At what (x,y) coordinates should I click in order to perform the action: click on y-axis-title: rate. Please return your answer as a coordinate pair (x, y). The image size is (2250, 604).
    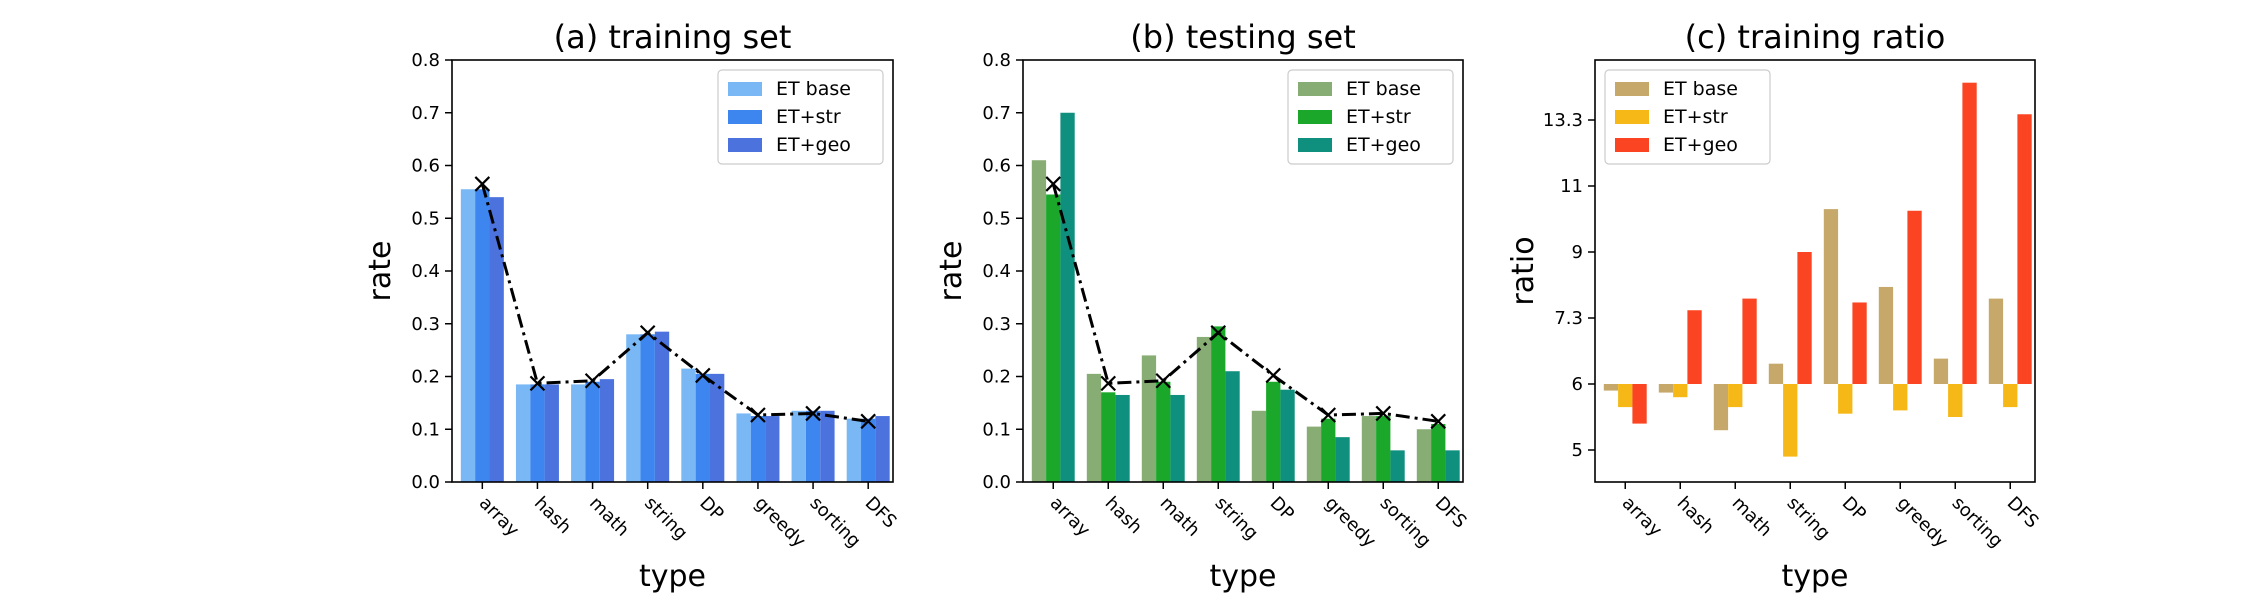
    Looking at the image, I should click on (380, 271).